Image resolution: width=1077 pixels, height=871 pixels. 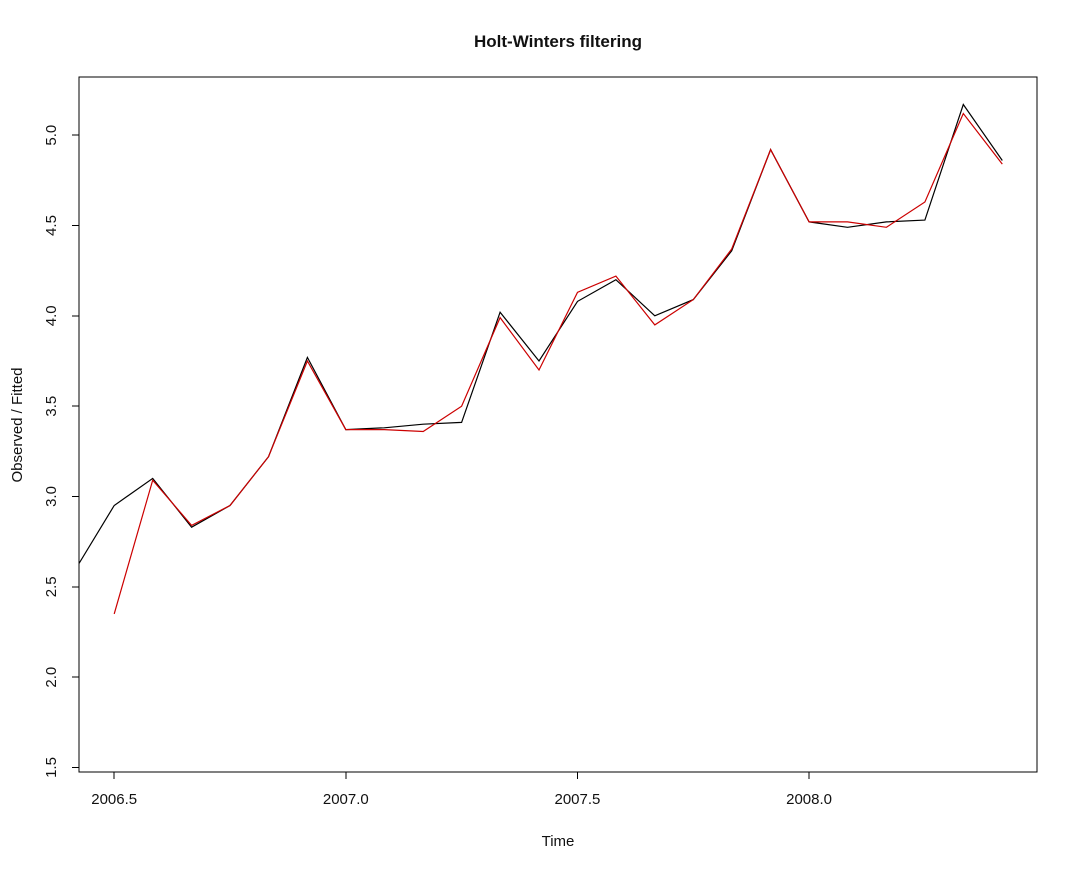 I want to click on y-tick-label: 3.5, so click(x=51, y=406).